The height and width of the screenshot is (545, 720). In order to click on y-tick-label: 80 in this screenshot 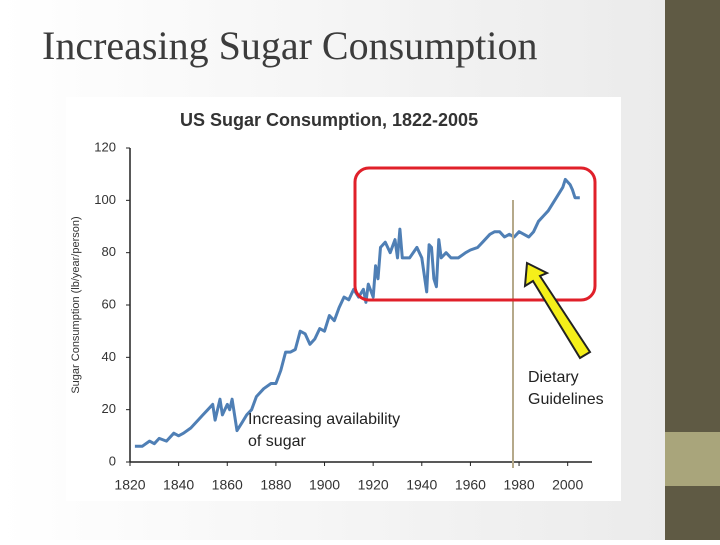, I will do `click(109, 251)`.